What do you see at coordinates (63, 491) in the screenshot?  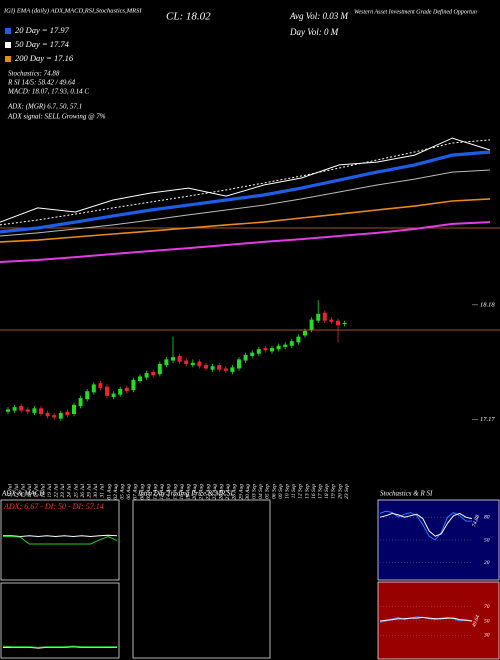 I see `x-tick-label: 23 Jul` at bounding box center [63, 491].